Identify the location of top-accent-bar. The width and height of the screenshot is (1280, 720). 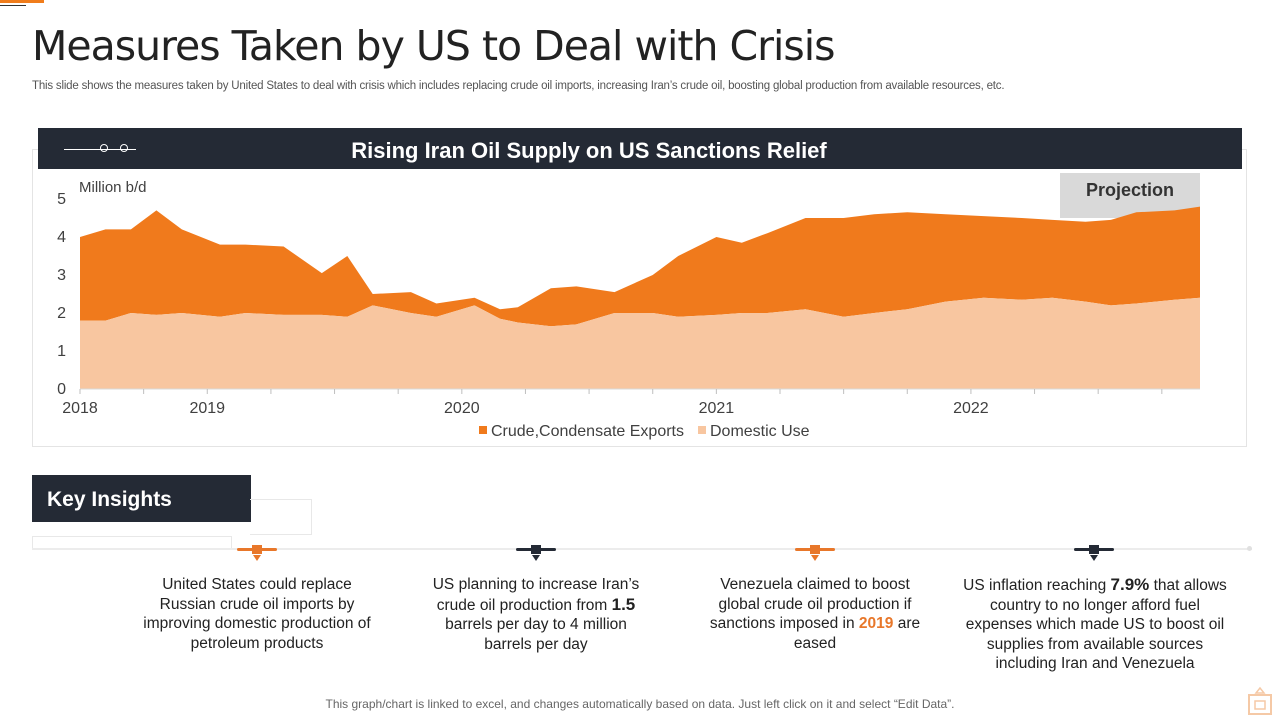
(22, 1).